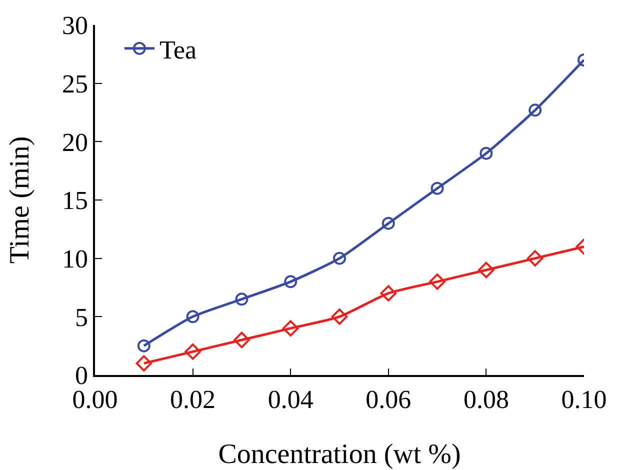 The image size is (619, 470). What do you see at coordinates (291, 399) in the screenshot?
I see `x-tick-label: 0.04` at bounding box center [291, 399].